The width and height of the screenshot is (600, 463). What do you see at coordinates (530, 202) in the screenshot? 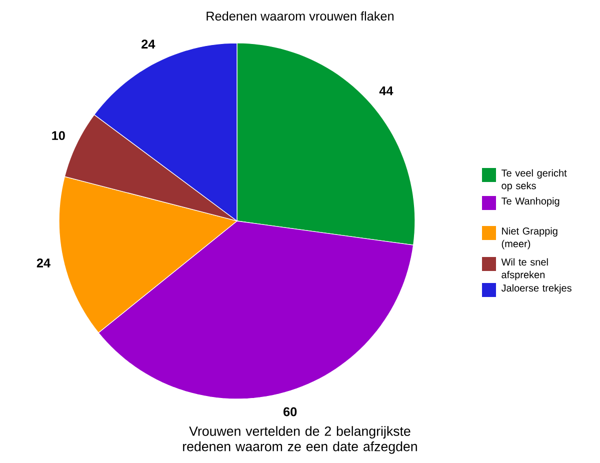
I see `legend-label: Te Wanhopig` at bounding box center [530, 202].